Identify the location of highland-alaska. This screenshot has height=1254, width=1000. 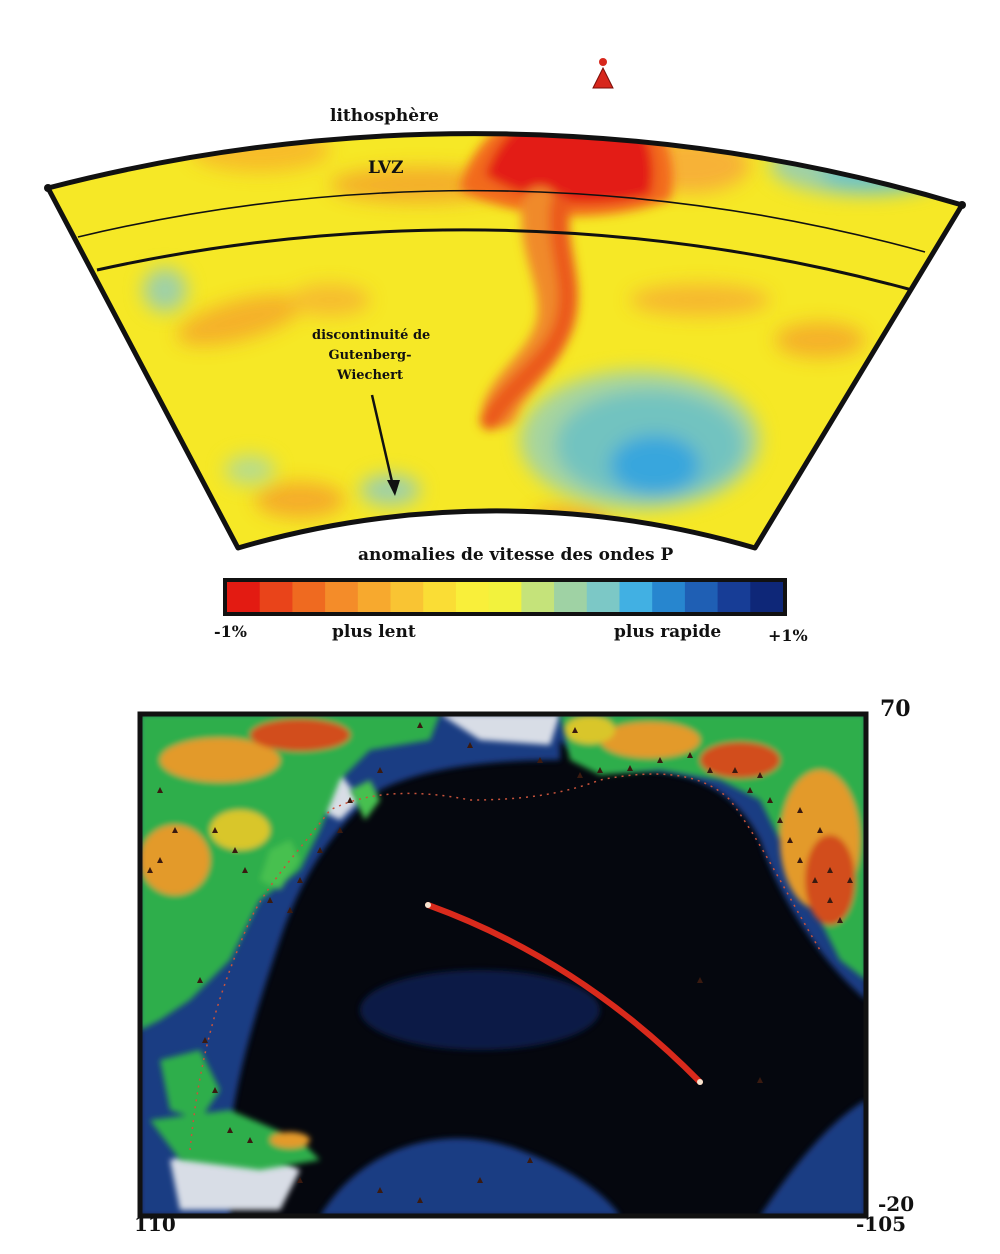
(650, 740).